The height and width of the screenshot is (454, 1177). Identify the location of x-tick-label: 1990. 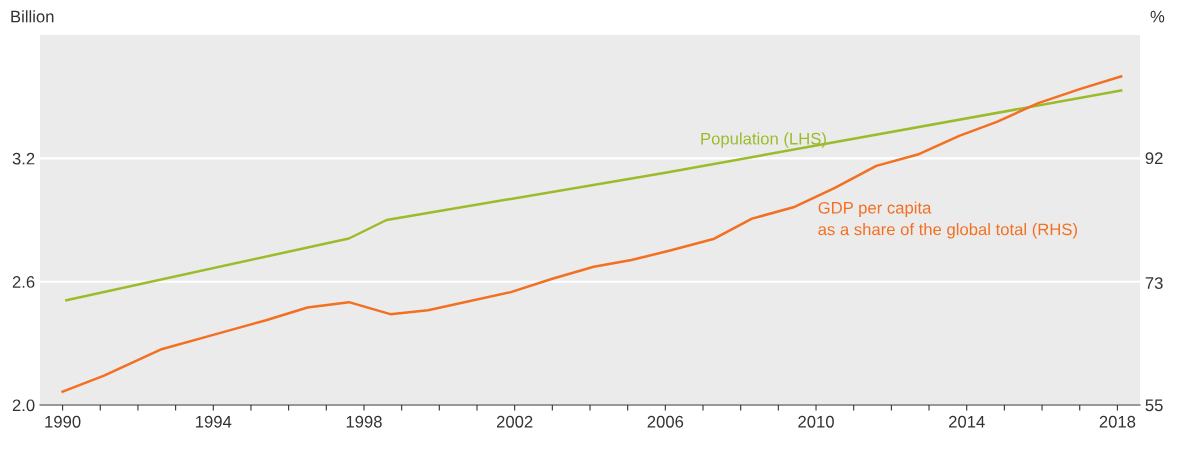
(63, 421).